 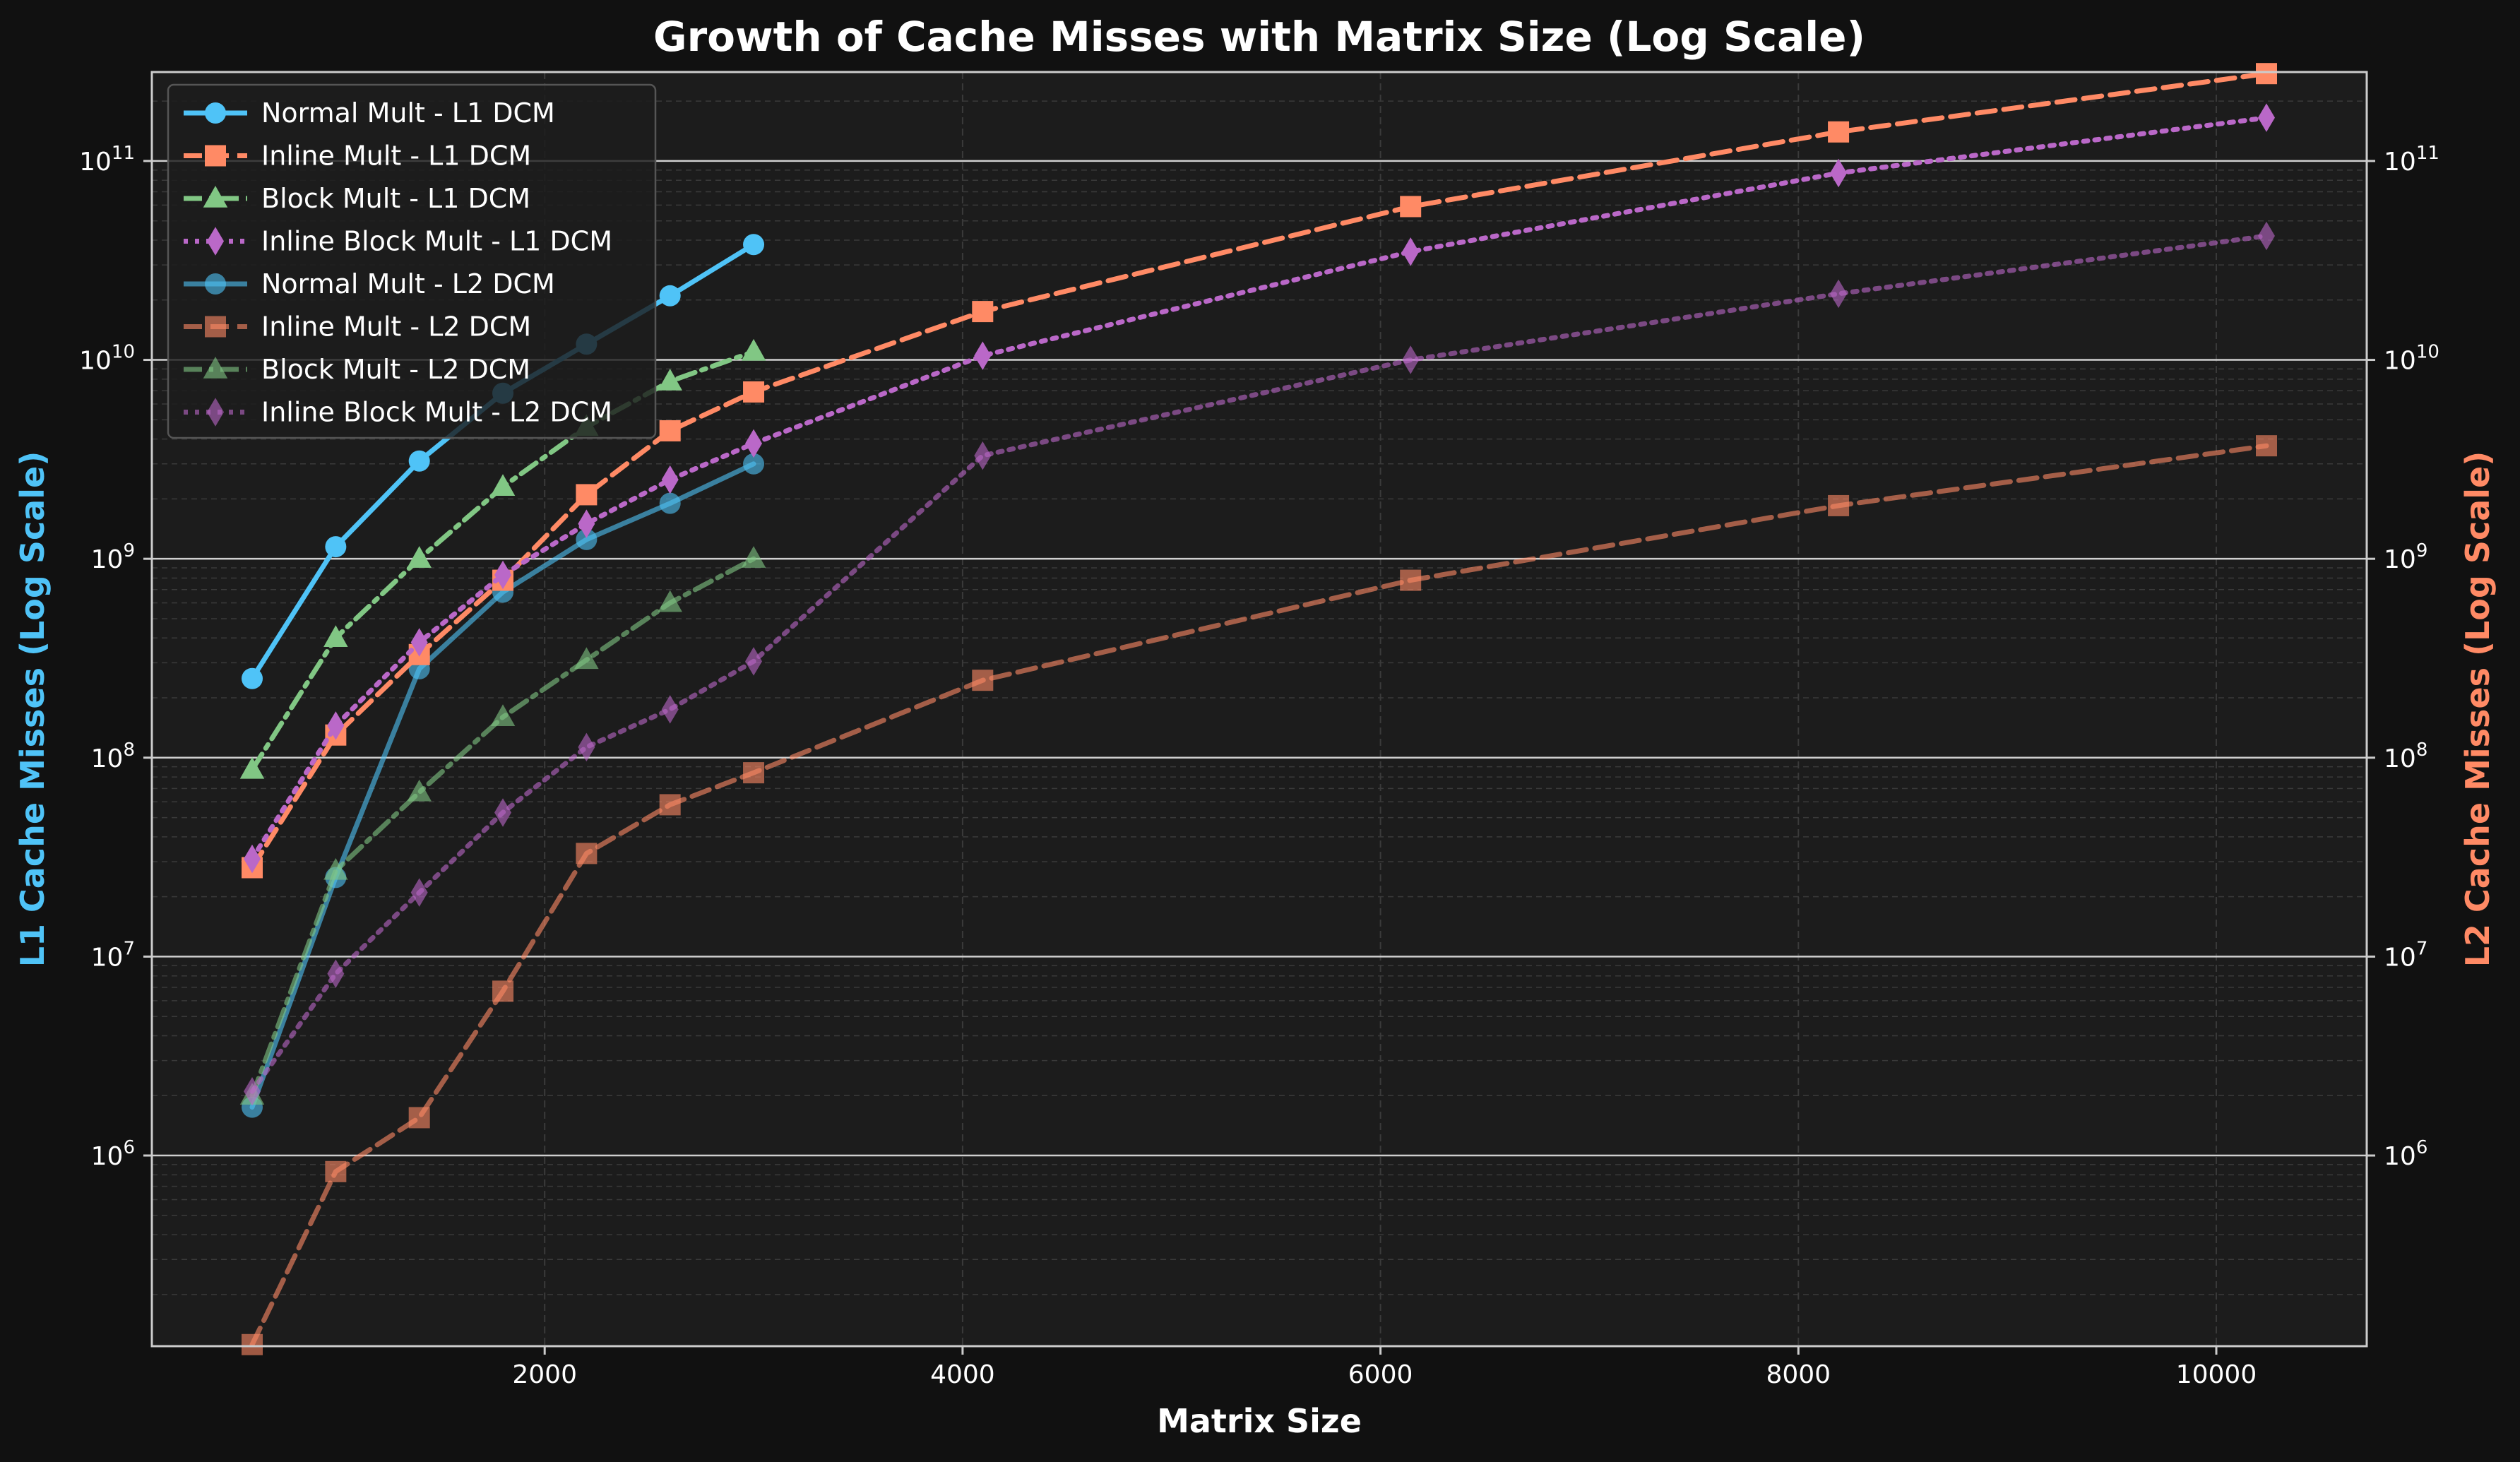 What do you see at coordinates (408, 283) in the screenshot?
I see `legend-label: Normal Mult - L2 DCM` at bounding box center [408, 283].